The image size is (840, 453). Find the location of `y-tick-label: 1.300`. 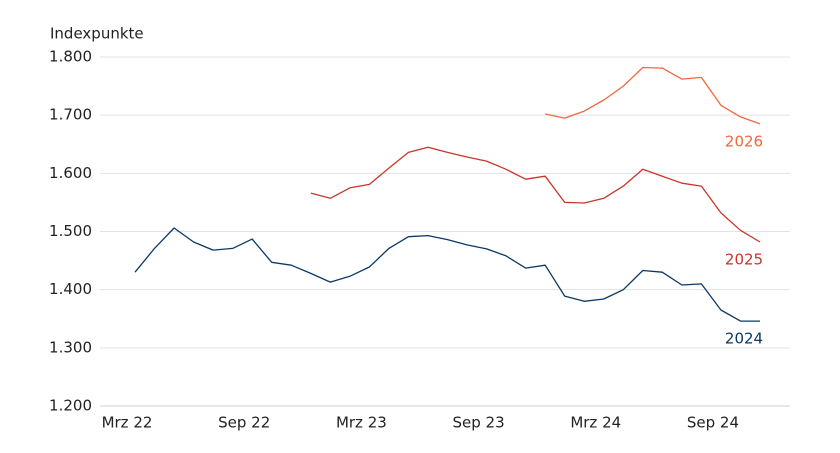

y-tick-label: 1.300 is located at coordinates (70, 347).